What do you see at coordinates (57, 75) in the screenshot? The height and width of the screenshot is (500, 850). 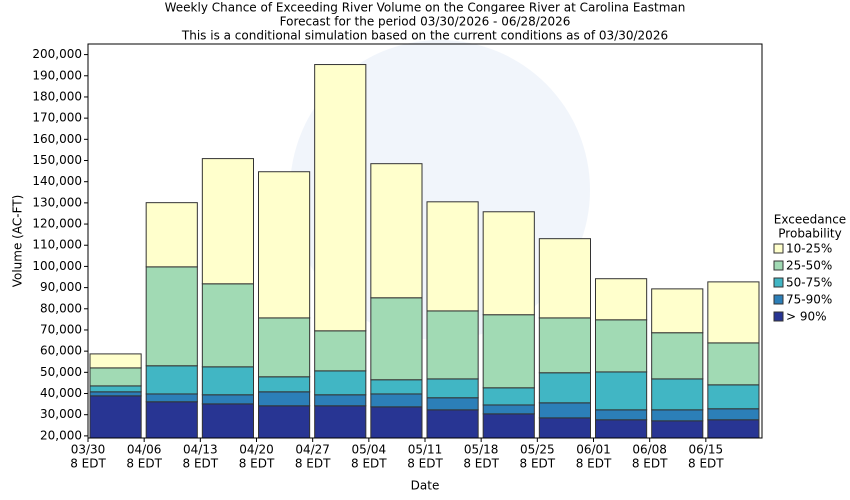 I see `y-tick-label: 190,000` at bounding box center [57, 75].